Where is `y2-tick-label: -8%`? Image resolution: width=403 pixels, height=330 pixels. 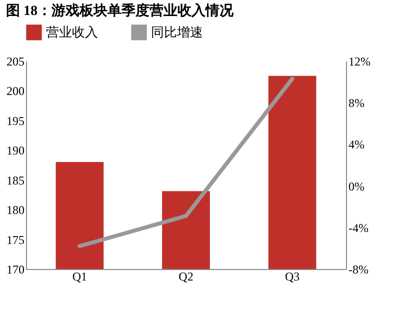 y2-tick-label: -8% is located at coordinates (358, 269).